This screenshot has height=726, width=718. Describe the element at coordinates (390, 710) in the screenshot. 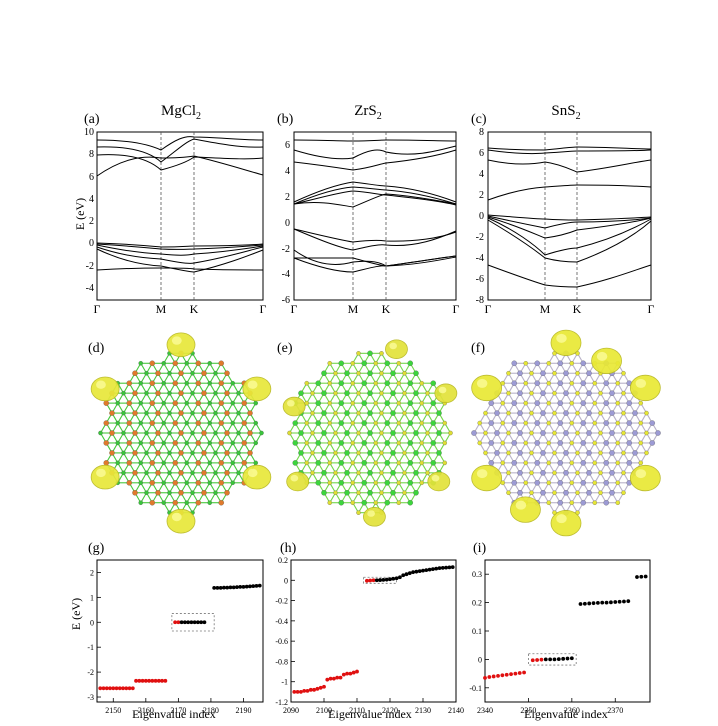

I see `x-tick-label: 2120` at that location.